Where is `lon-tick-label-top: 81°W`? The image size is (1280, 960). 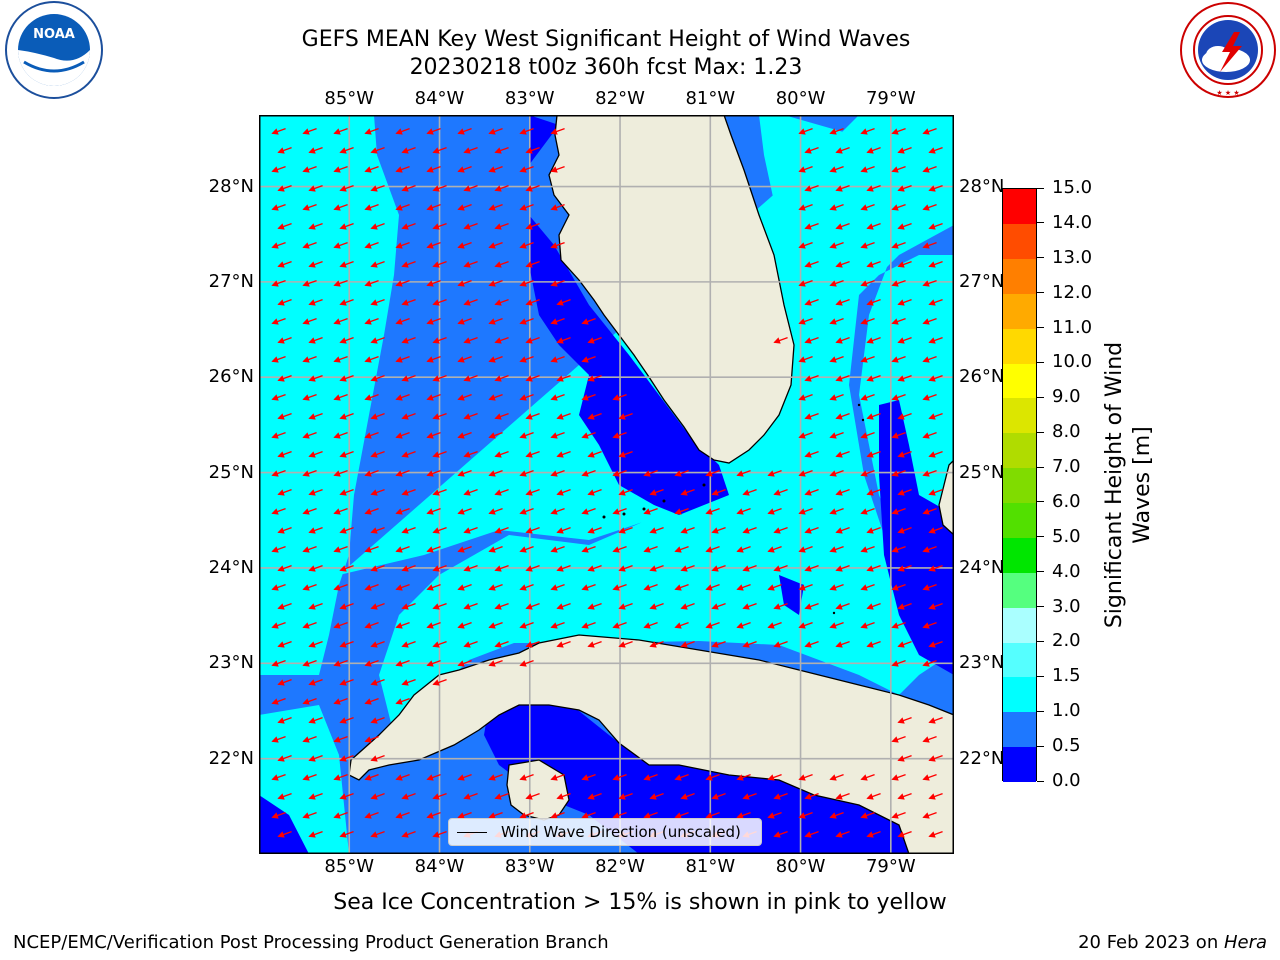 lon-tick-label-top: 81°W is located at coordinates (710, 98).